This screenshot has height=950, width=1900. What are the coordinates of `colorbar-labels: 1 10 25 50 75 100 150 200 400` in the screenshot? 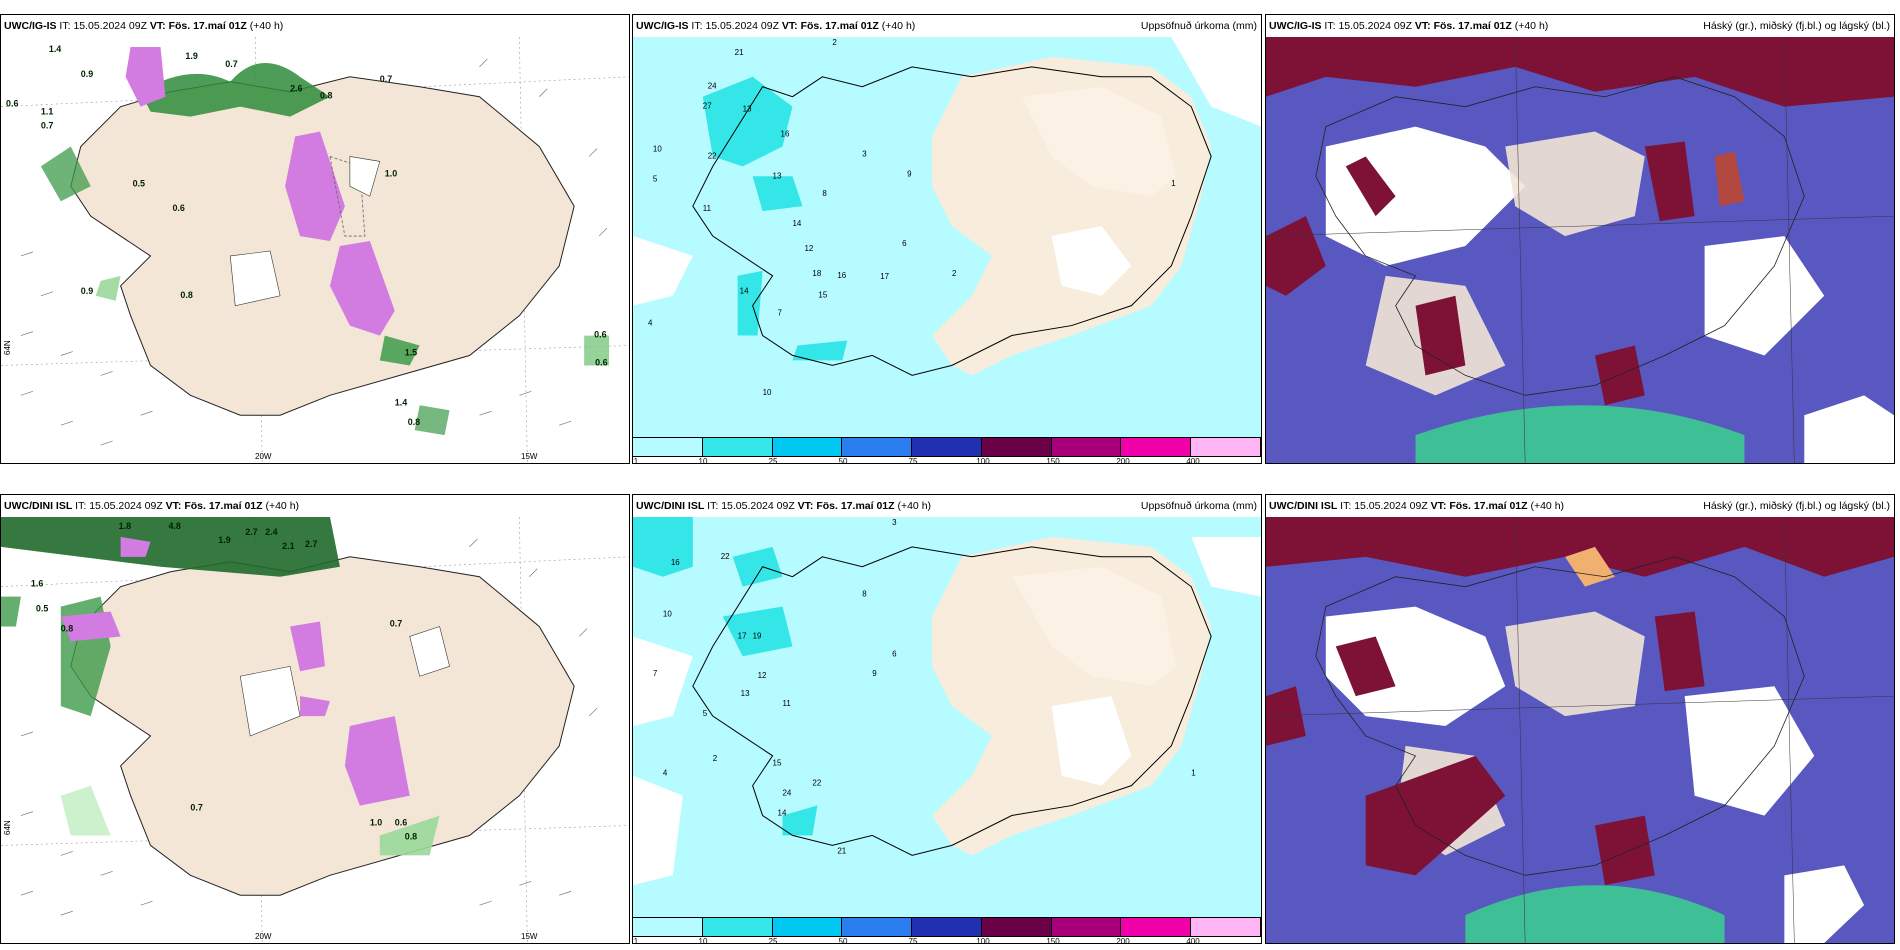 It's located at (947, 462).